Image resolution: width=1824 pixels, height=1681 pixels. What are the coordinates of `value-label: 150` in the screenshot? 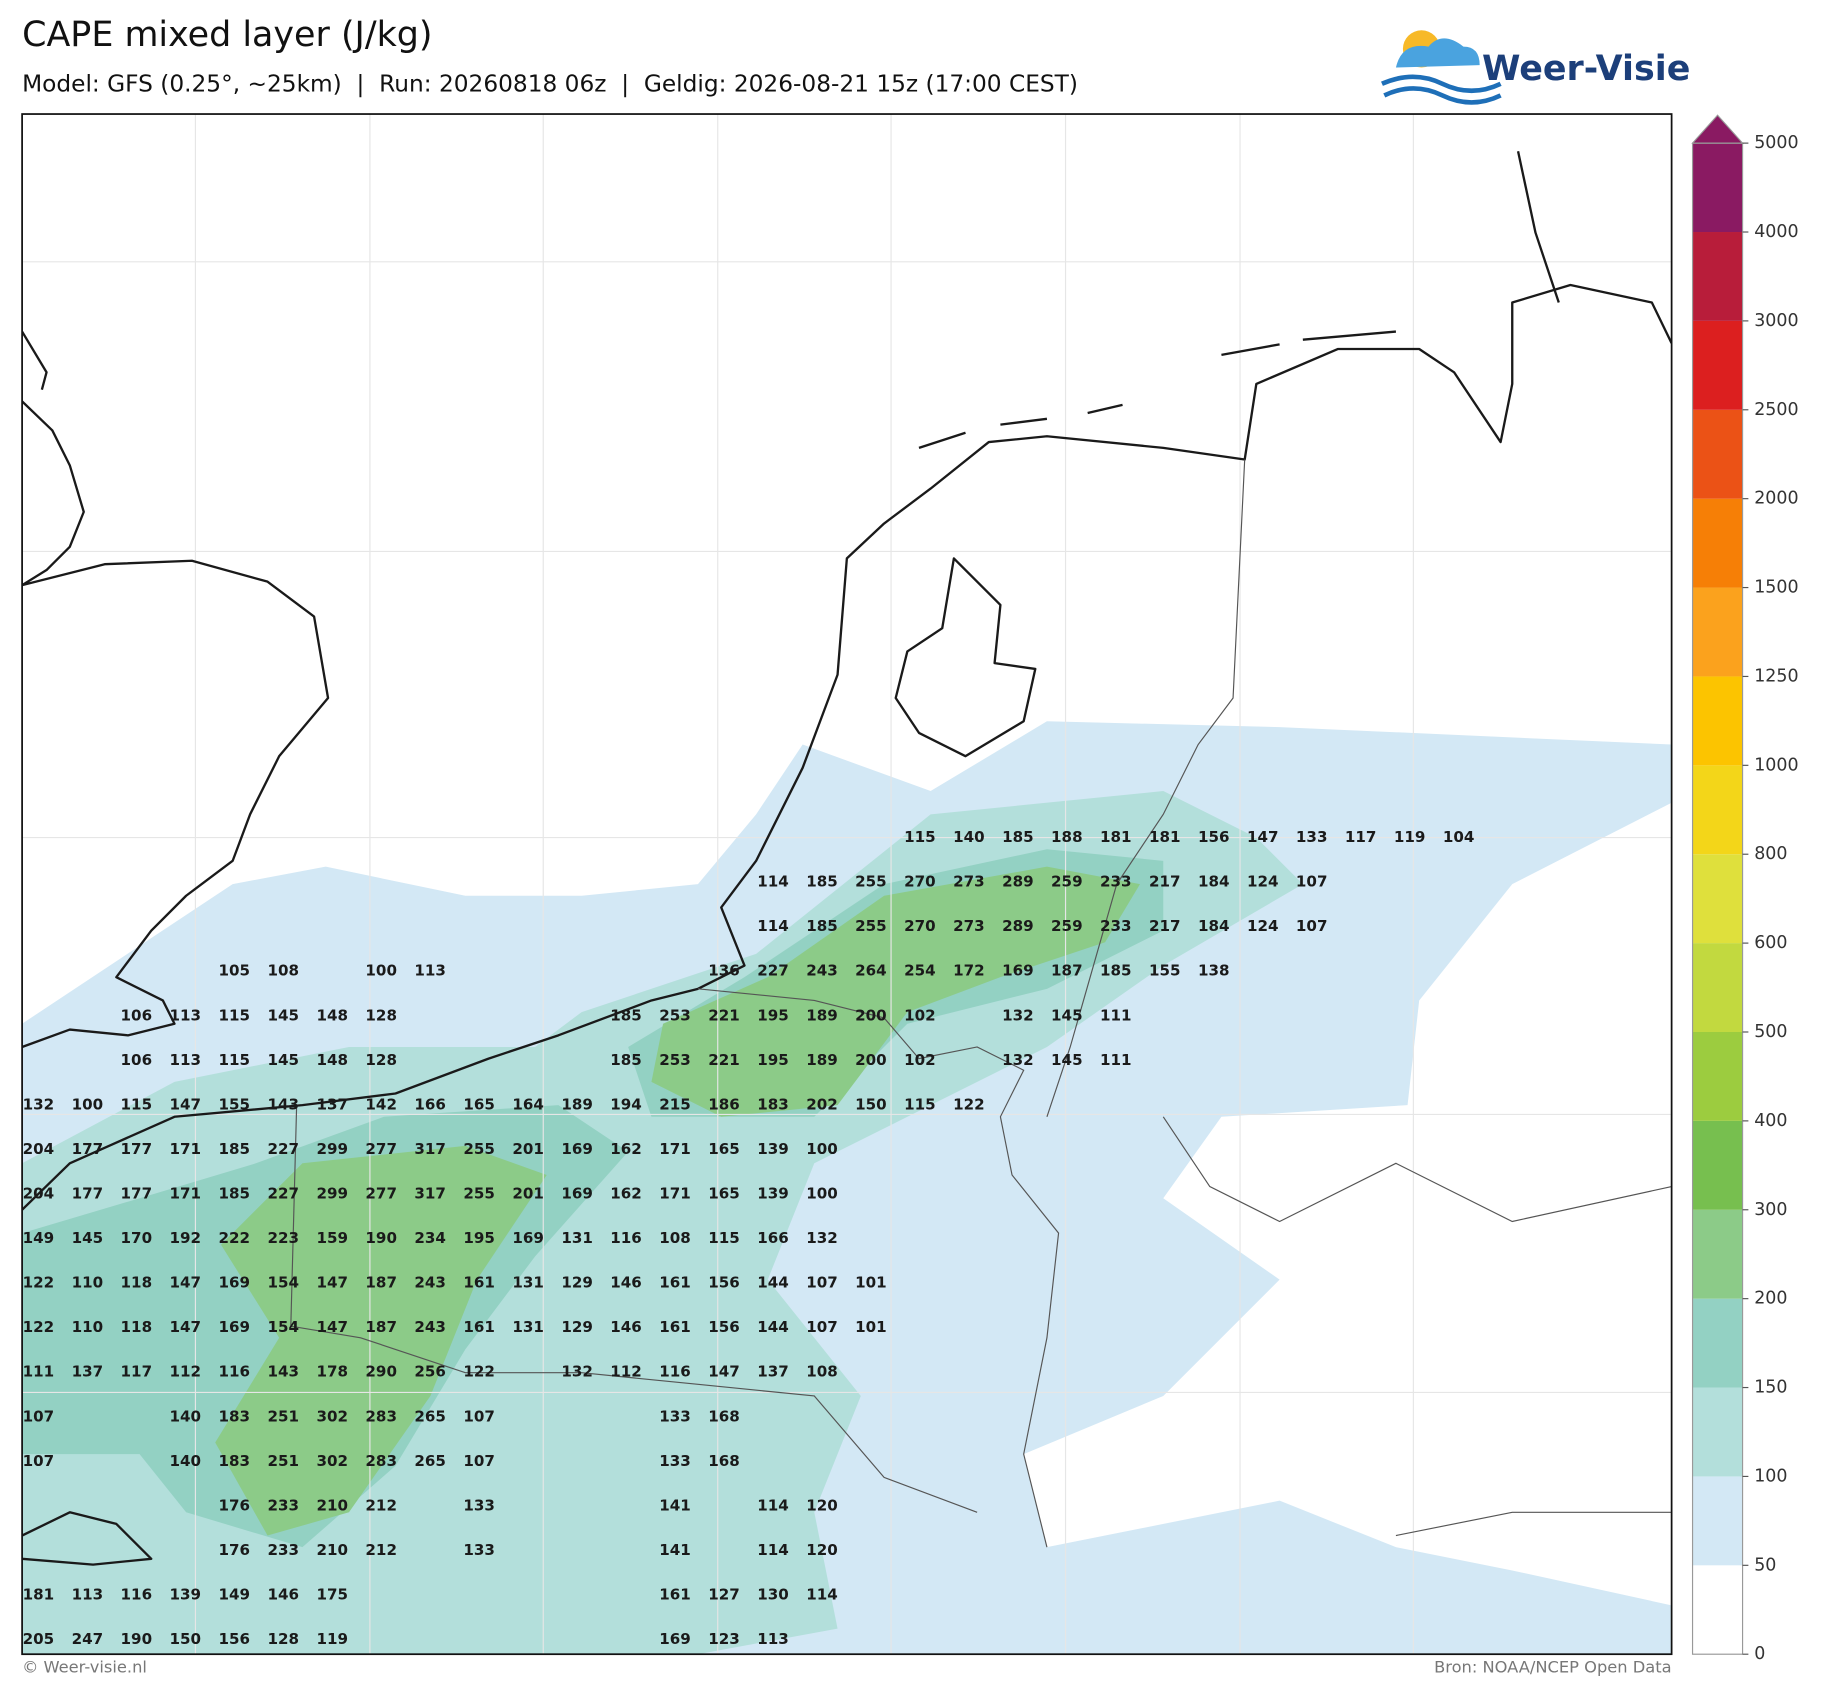 It's located at (871, 1104).